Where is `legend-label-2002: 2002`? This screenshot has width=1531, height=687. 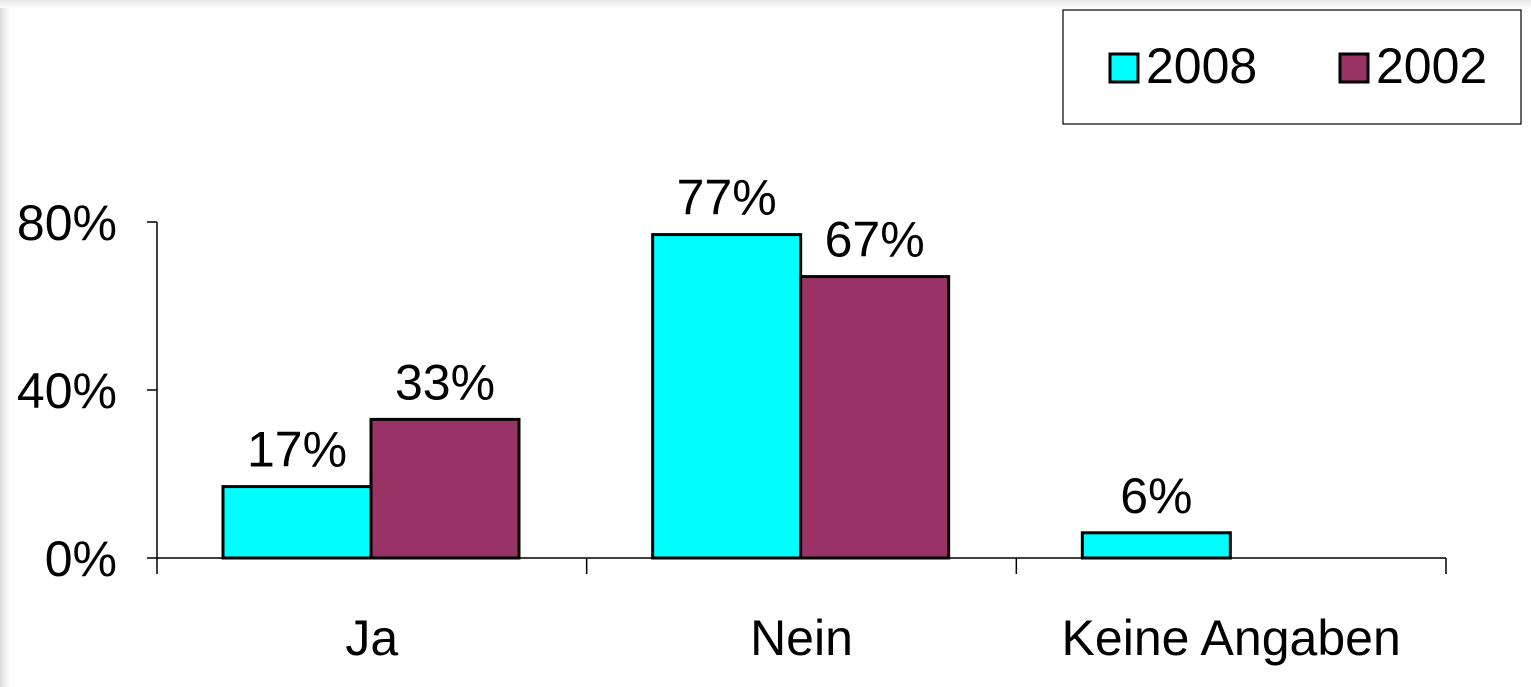
legend-label-2002: 2002 is located at coordinates (1431, 66).